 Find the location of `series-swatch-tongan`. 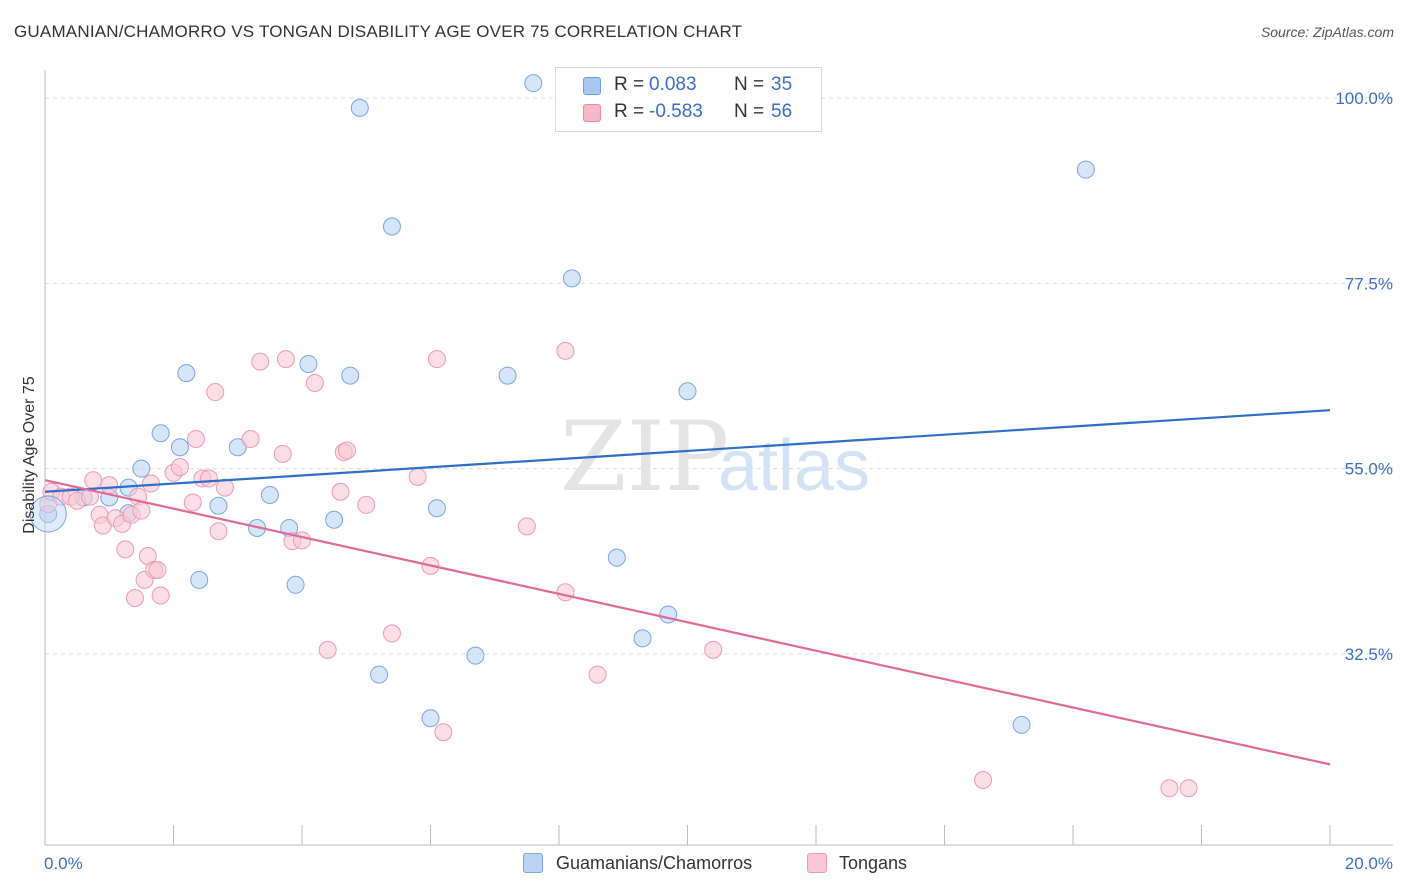

series-swatch-tongan is located at coordinates (817, 863).